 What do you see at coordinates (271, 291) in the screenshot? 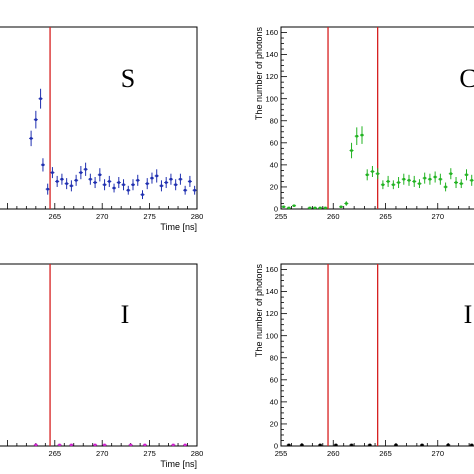
I see `y-tick-label: 140` at bounding box center [271, 291].